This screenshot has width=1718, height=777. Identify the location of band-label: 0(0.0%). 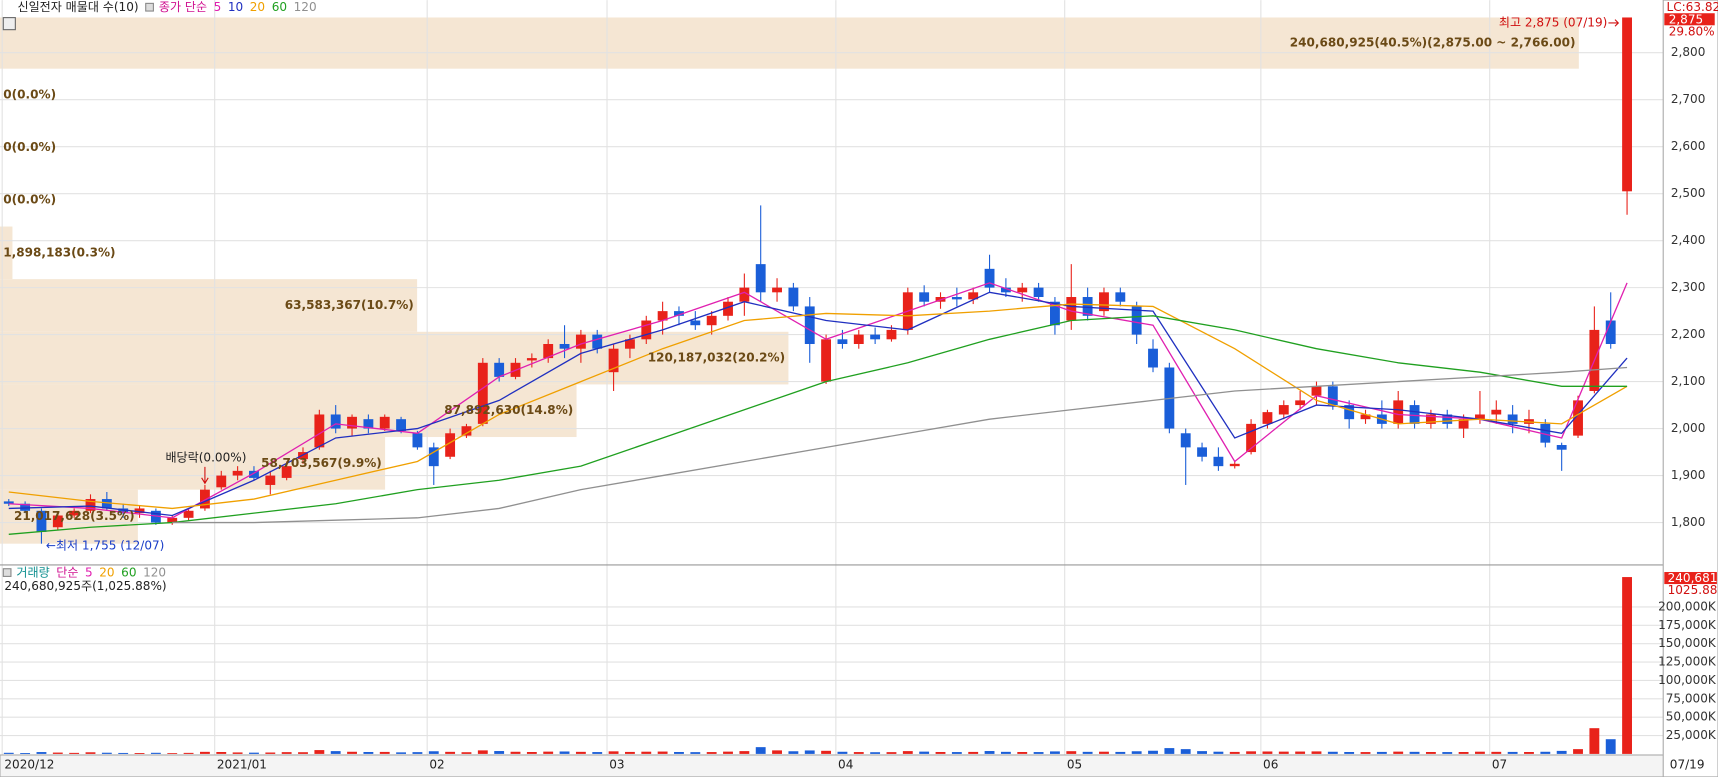
(29, 94).